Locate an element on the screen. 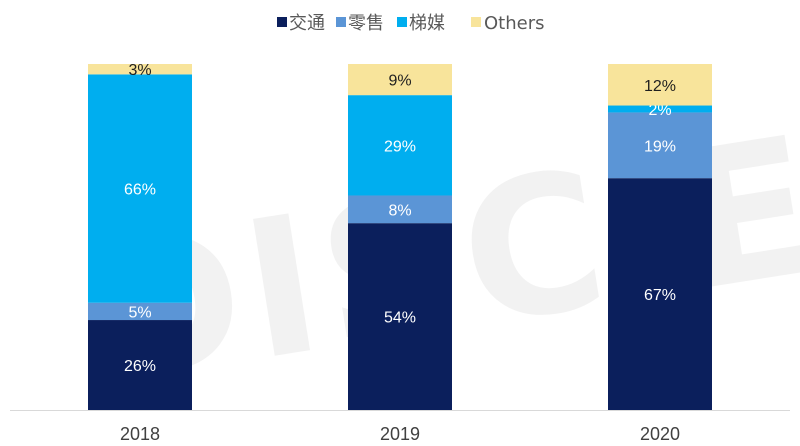 The width and height of the screenshot is (800, 446). data-label-2019-2: 8% is located at coordinates (399, 210).